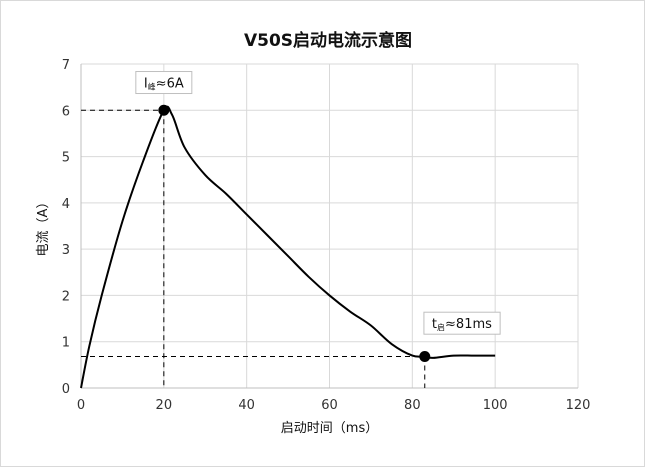  I want to click on x-tick-label: 100, so click(495, 405).